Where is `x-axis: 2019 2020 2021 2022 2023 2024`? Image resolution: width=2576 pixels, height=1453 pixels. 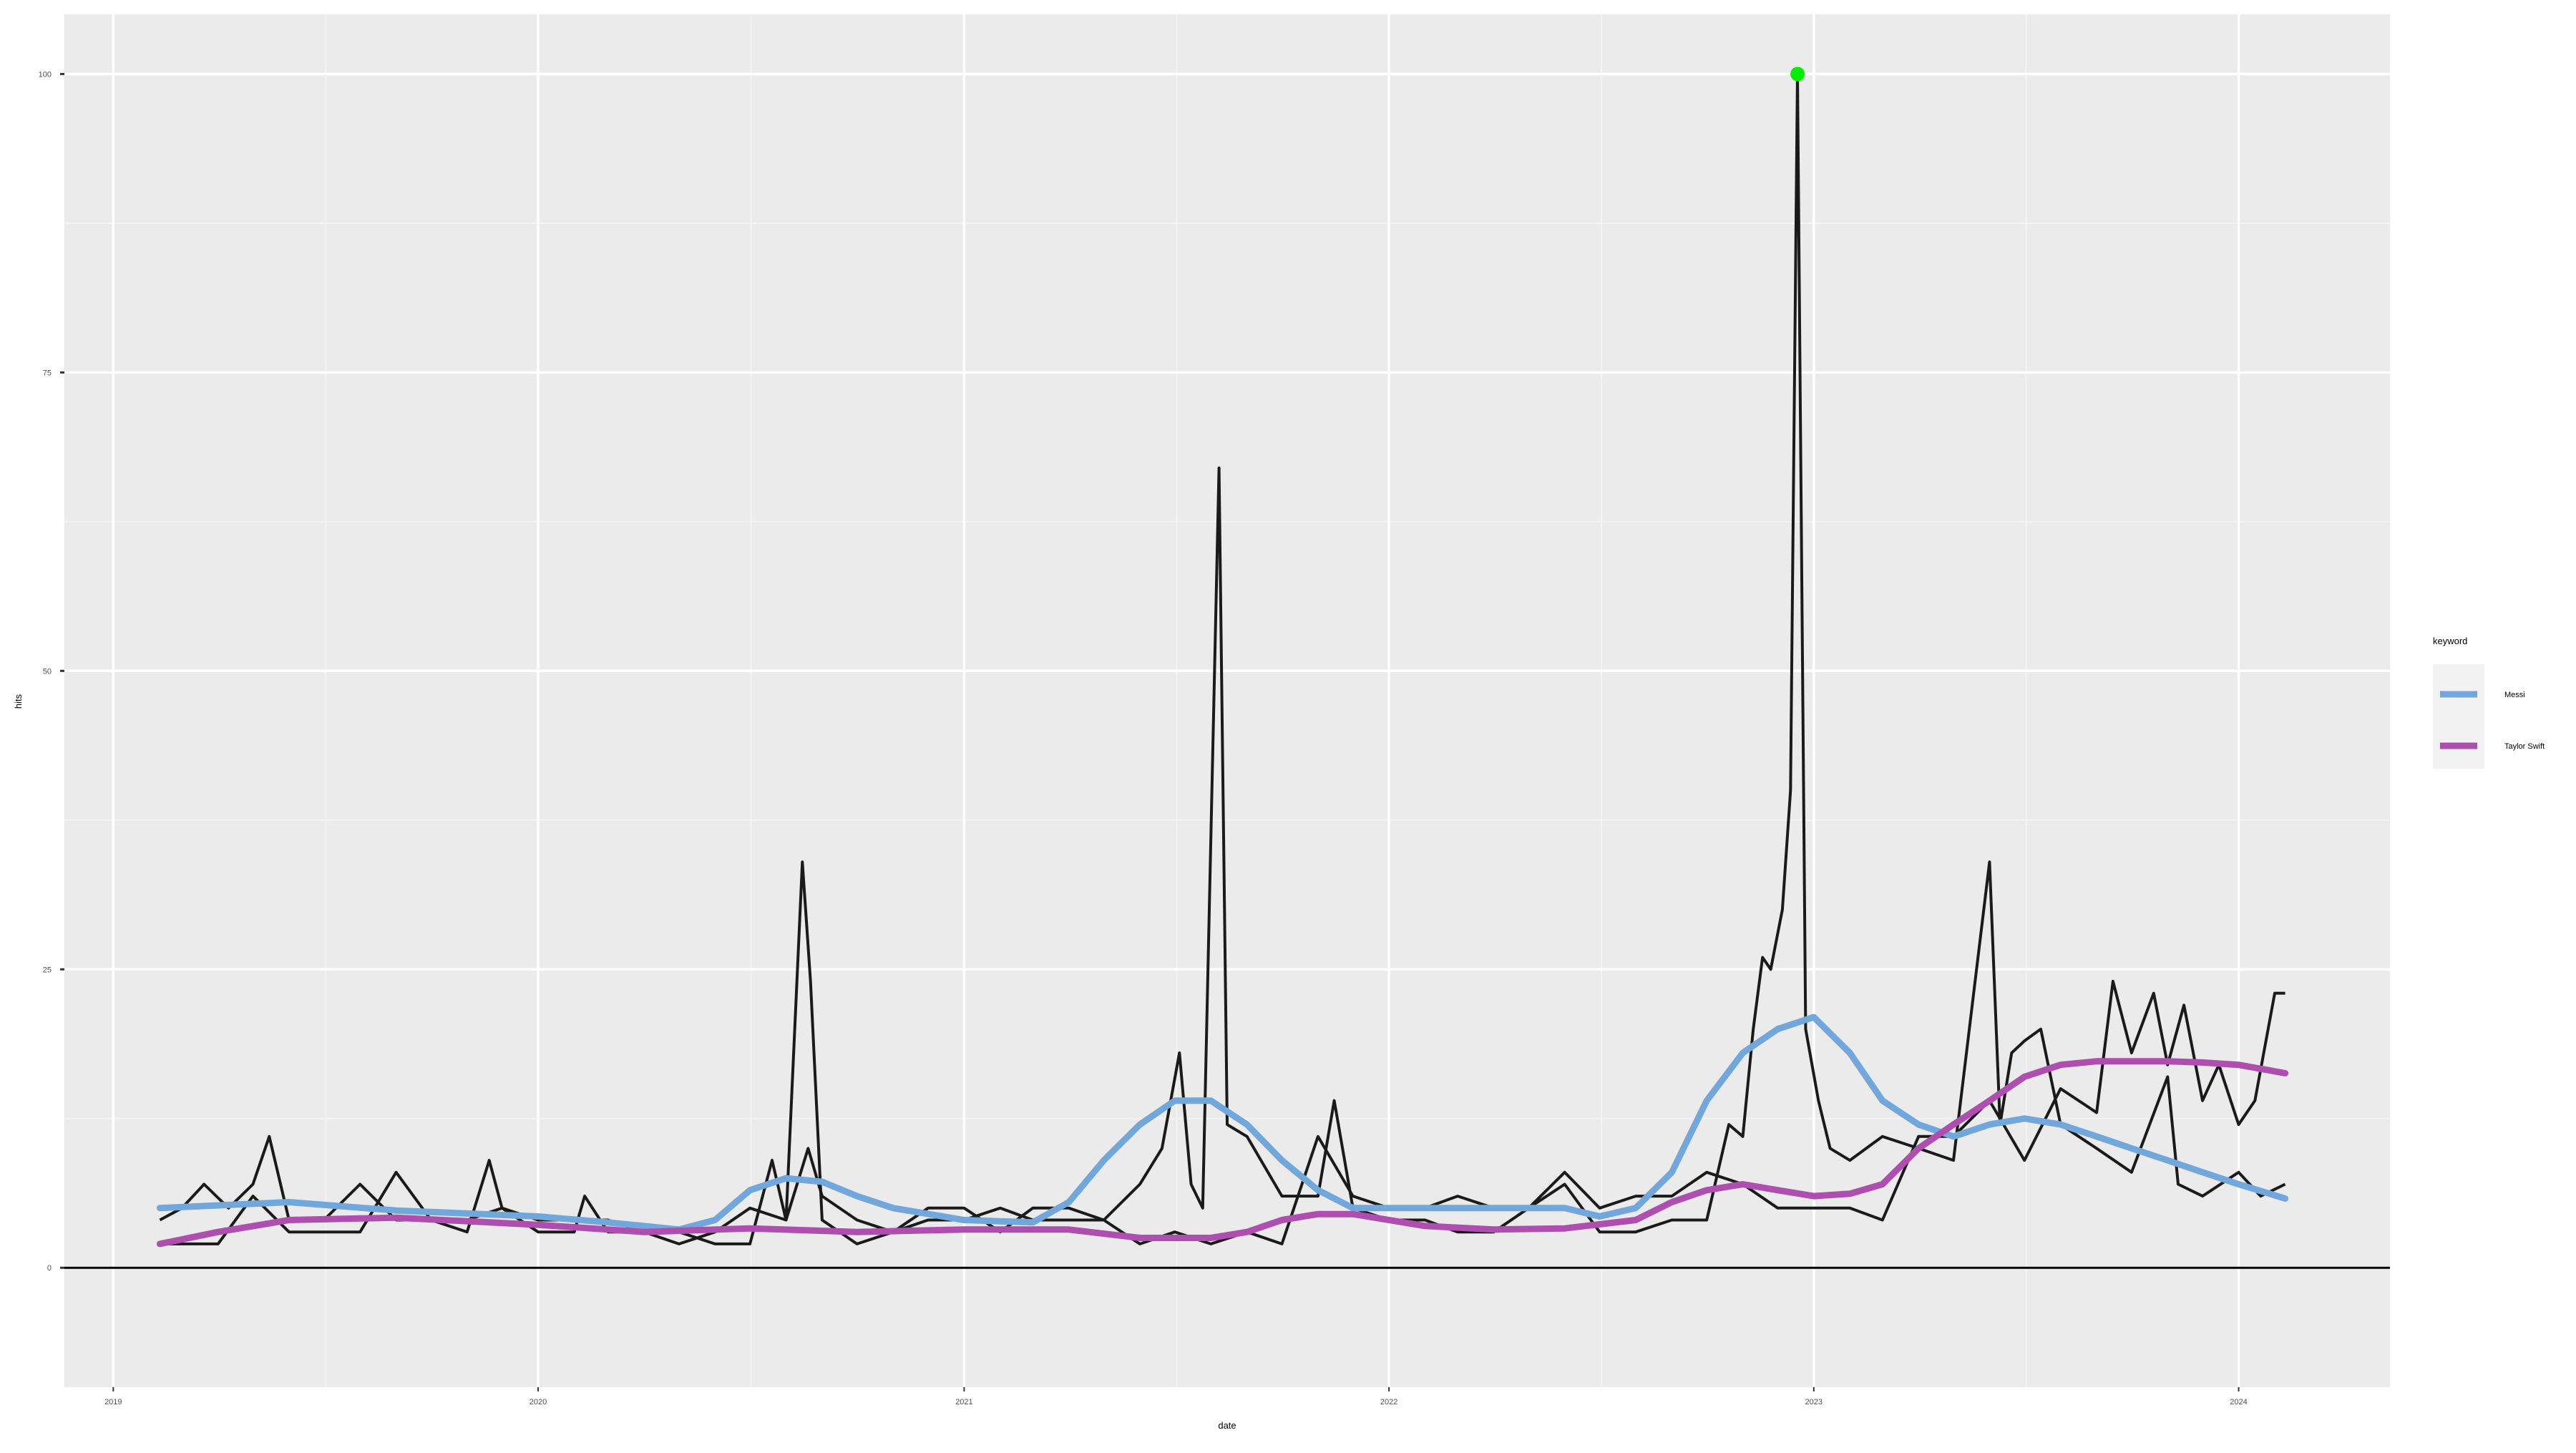 x-axis: 2019 2020 2021 2022 2023 2024 is located at coordinates (1176, 1396).